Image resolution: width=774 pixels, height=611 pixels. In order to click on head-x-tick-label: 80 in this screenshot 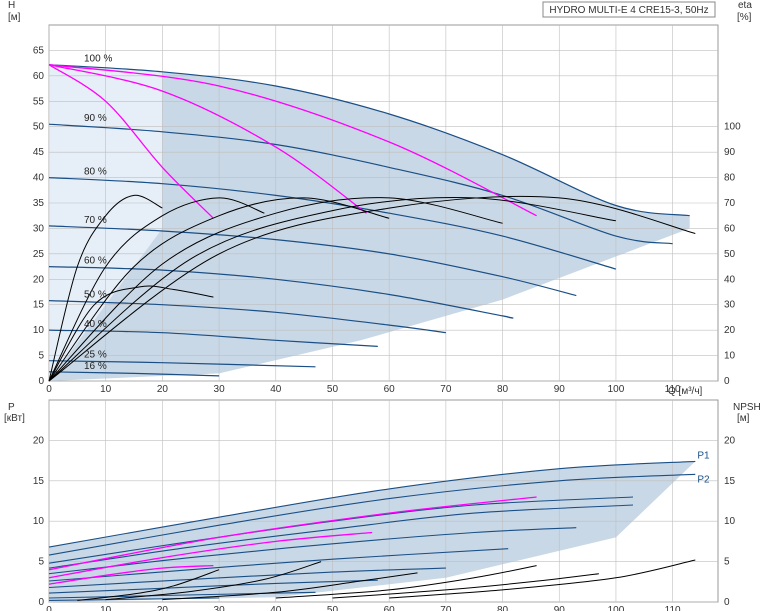, I will do `click(503, 389)`.